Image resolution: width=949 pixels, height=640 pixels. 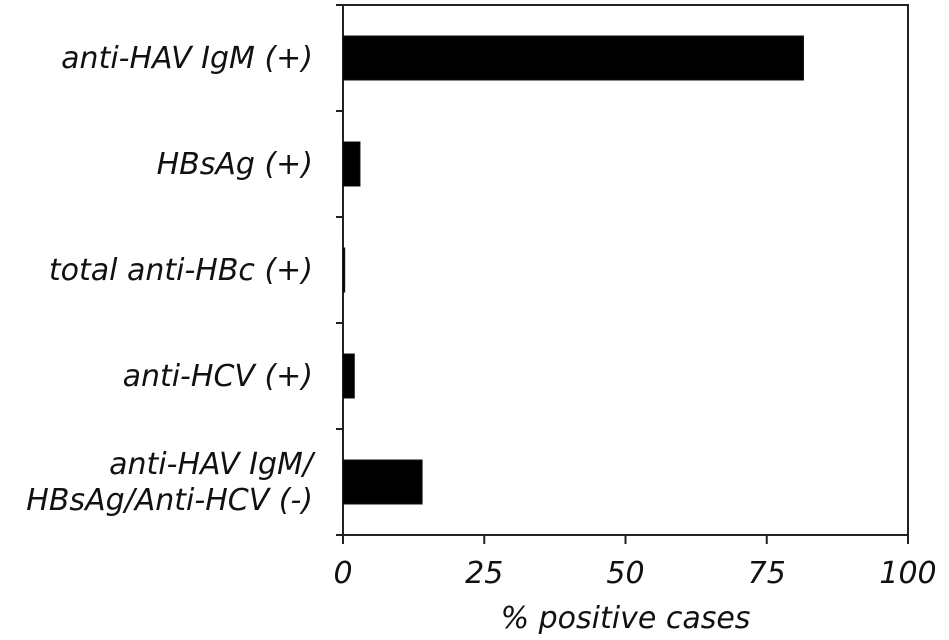 I want to click on category-label: anti-HAV IgM (+), so click(x=187, y=58).